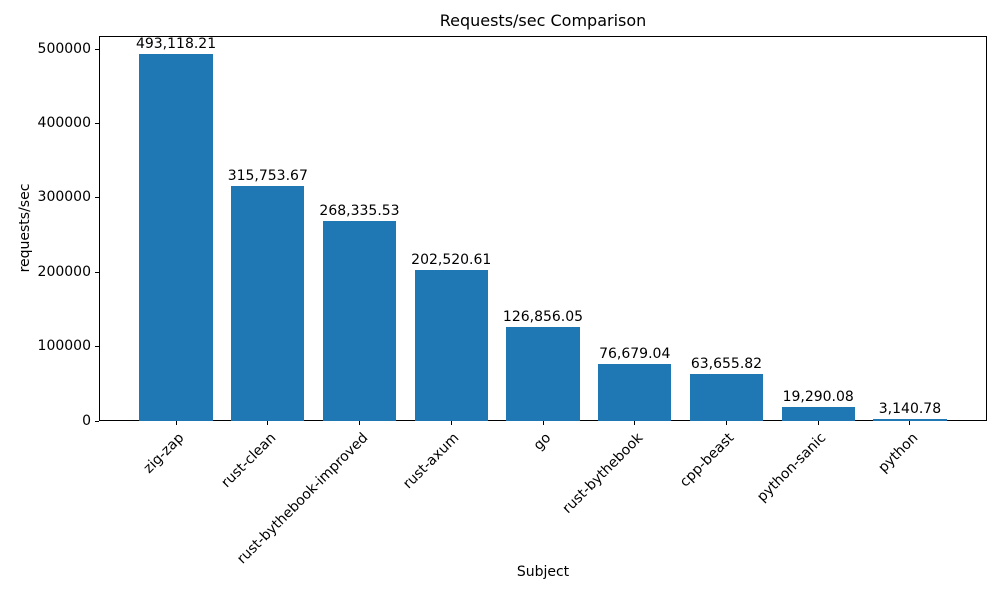 The width and height of the screenshot is (1000, 600). I want to click on bar-value-label: 76,679.04, so click(635, 353).